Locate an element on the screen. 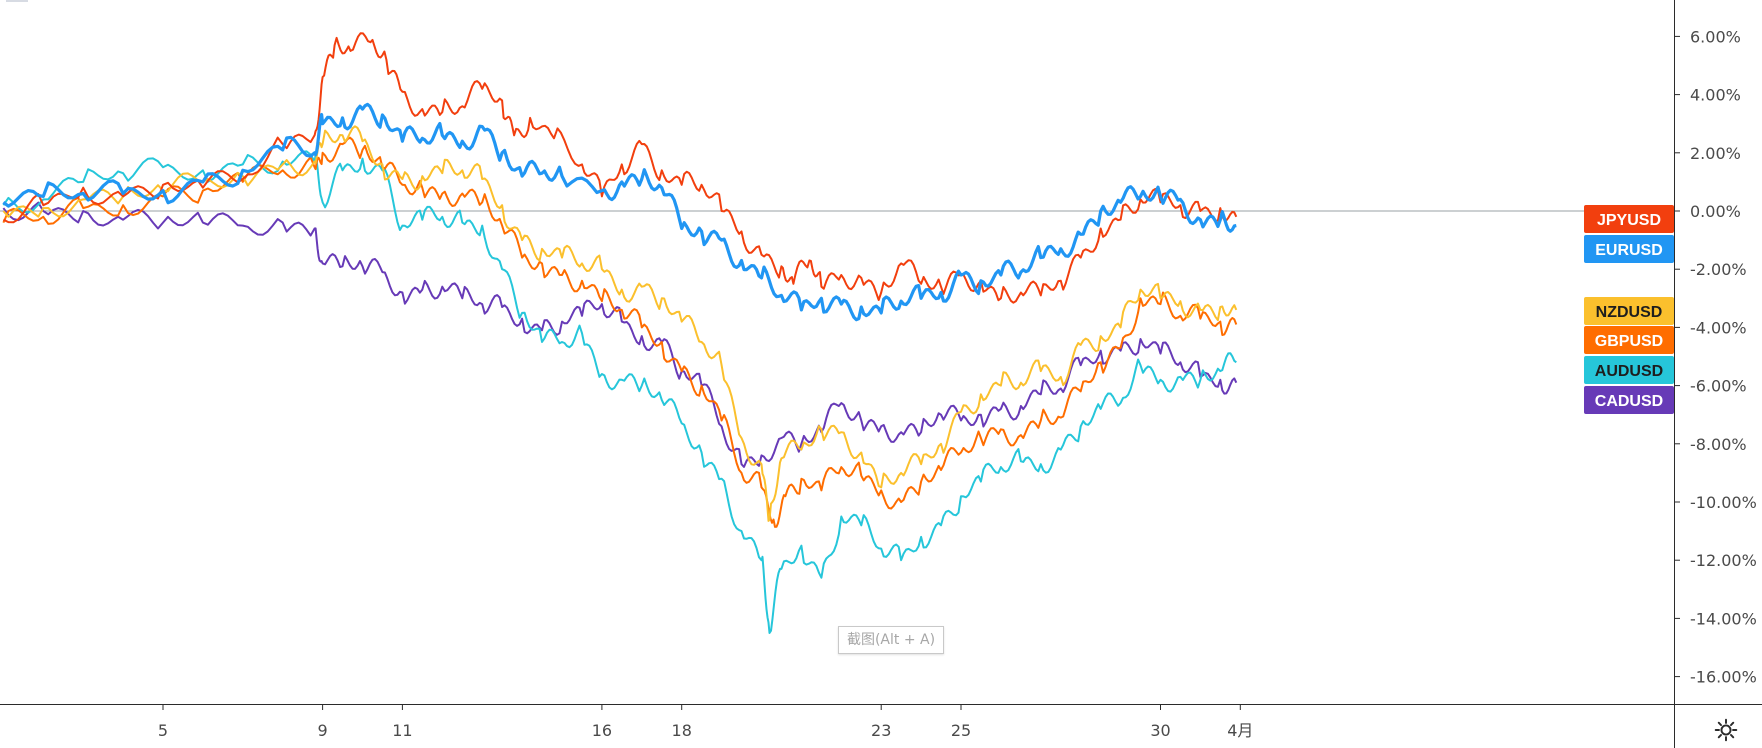 Image resolution: width=1762 pixels, height=748 pixels. series-tag-gbpusd: GBPUSD is located at coordinates (1629, 340).